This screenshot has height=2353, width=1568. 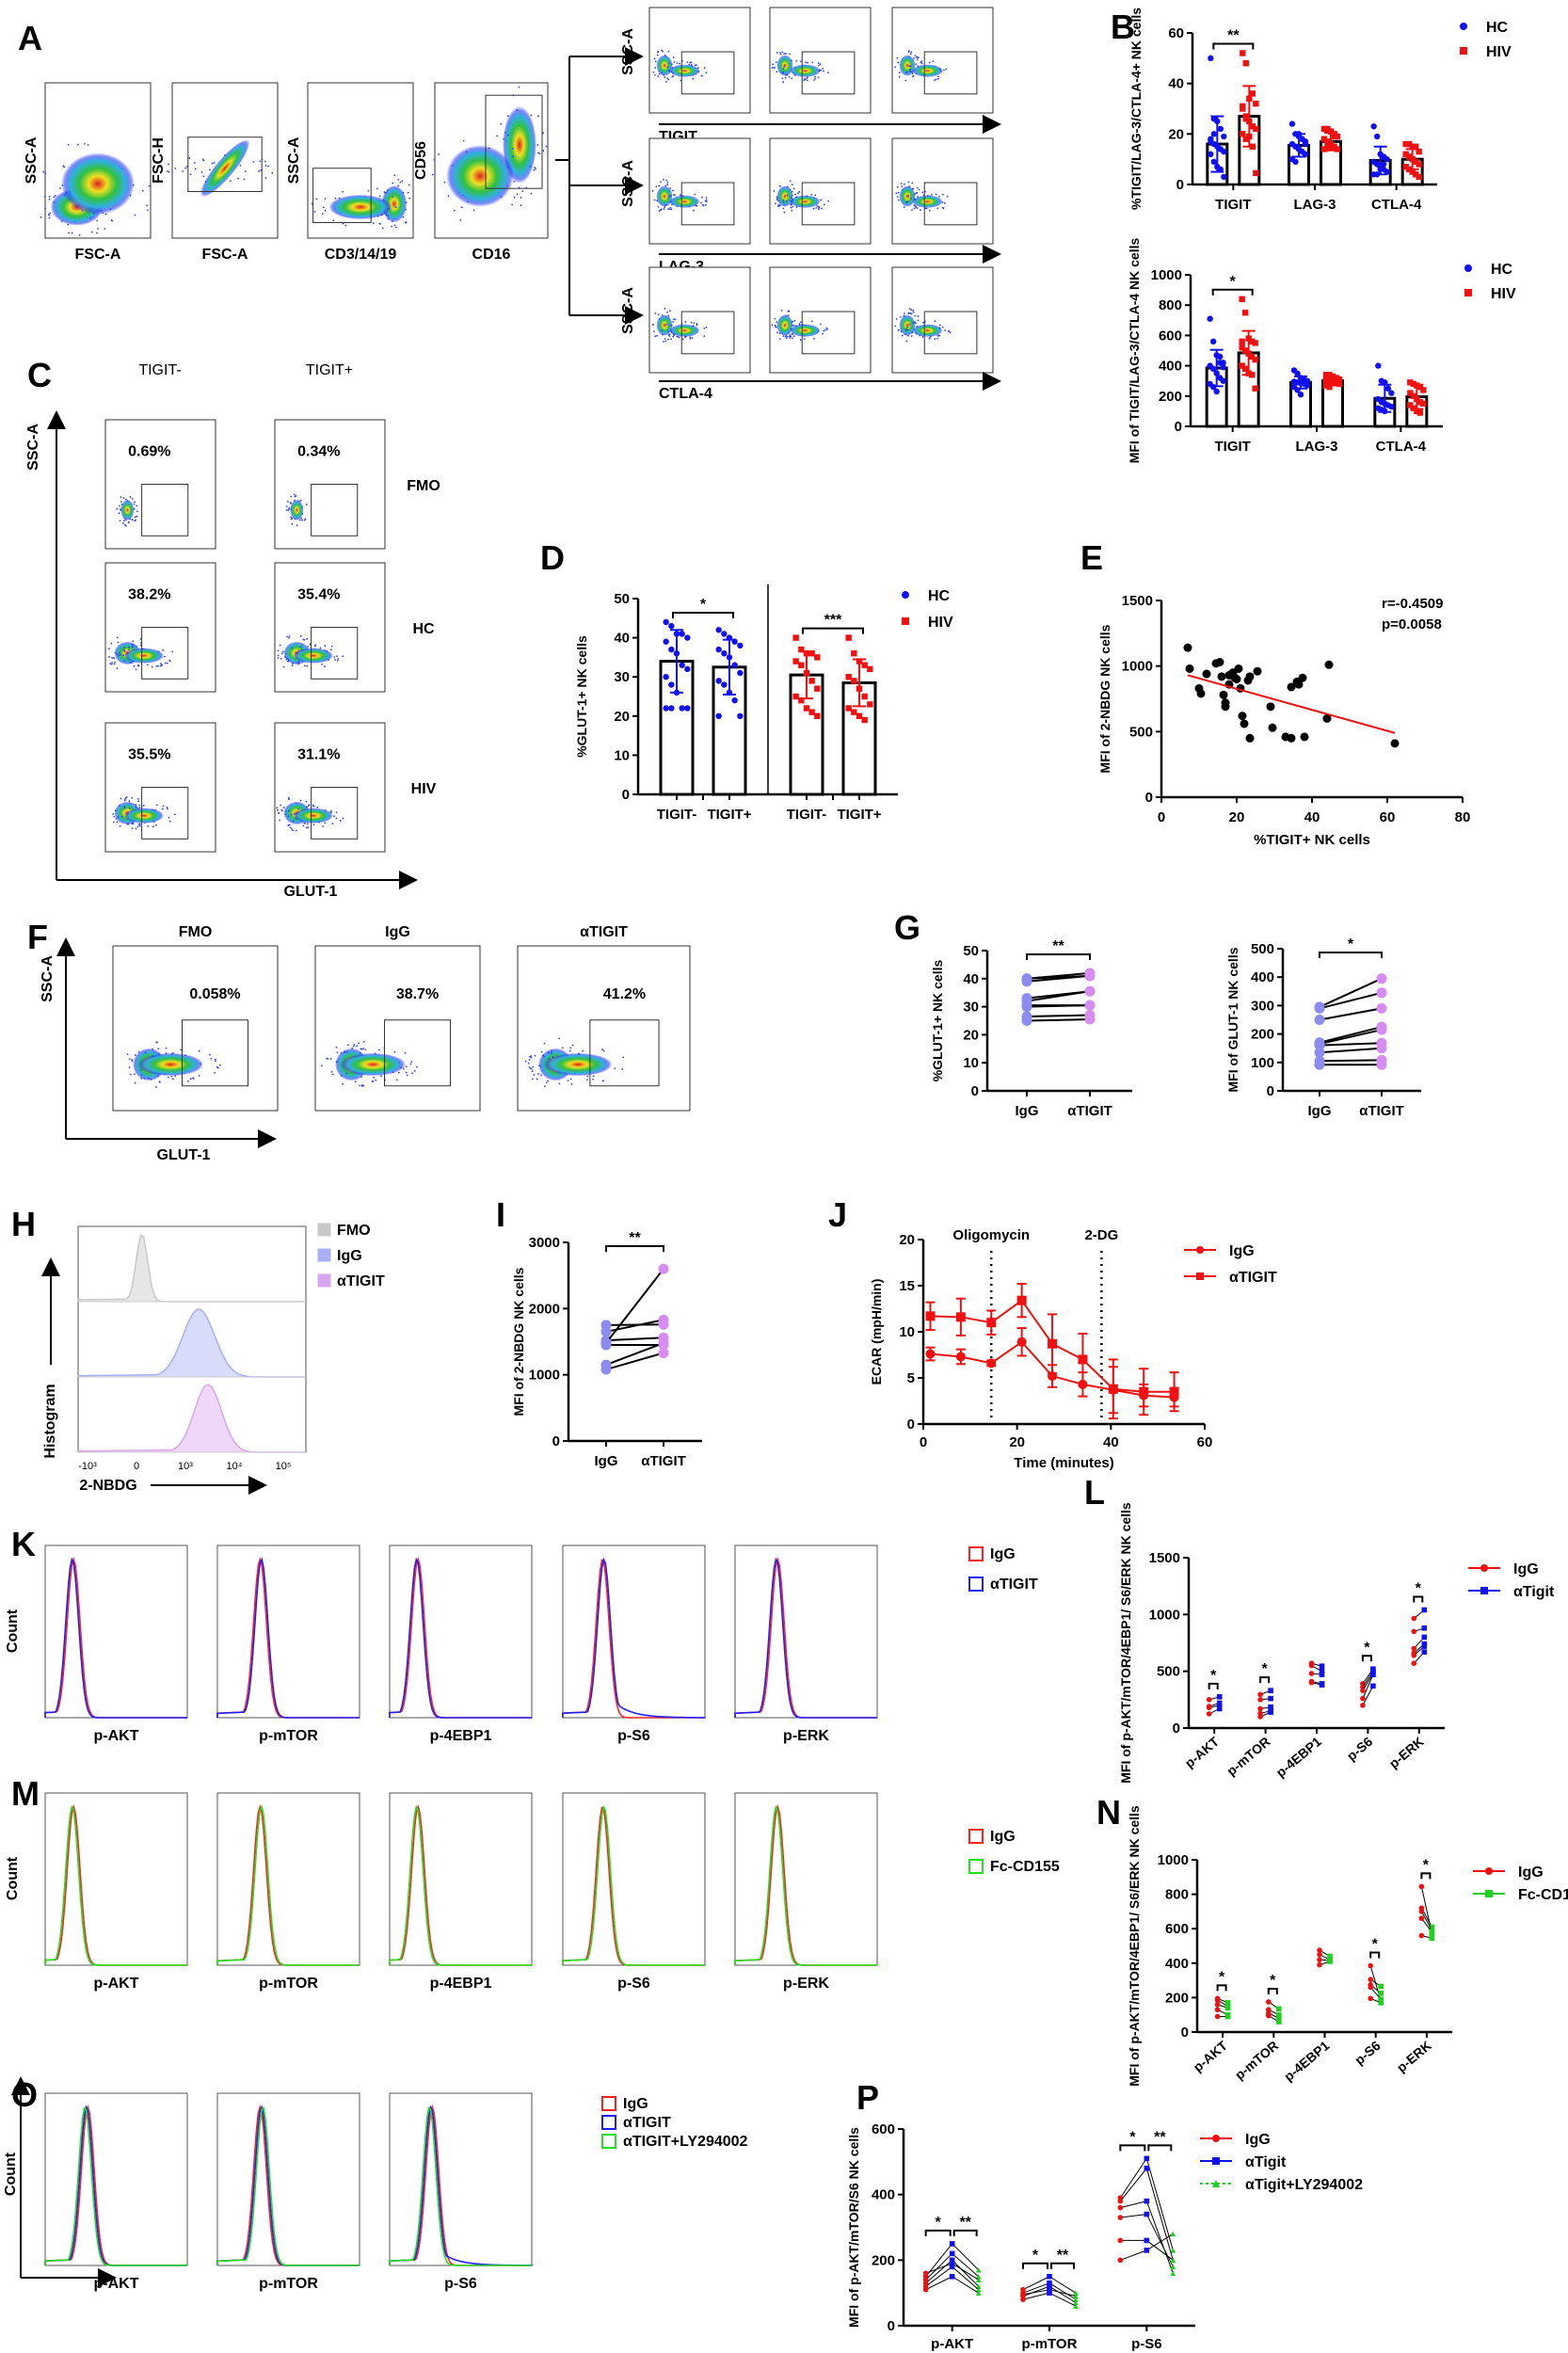 I want to click on legend-label: HC, so click(x=939, y=596).